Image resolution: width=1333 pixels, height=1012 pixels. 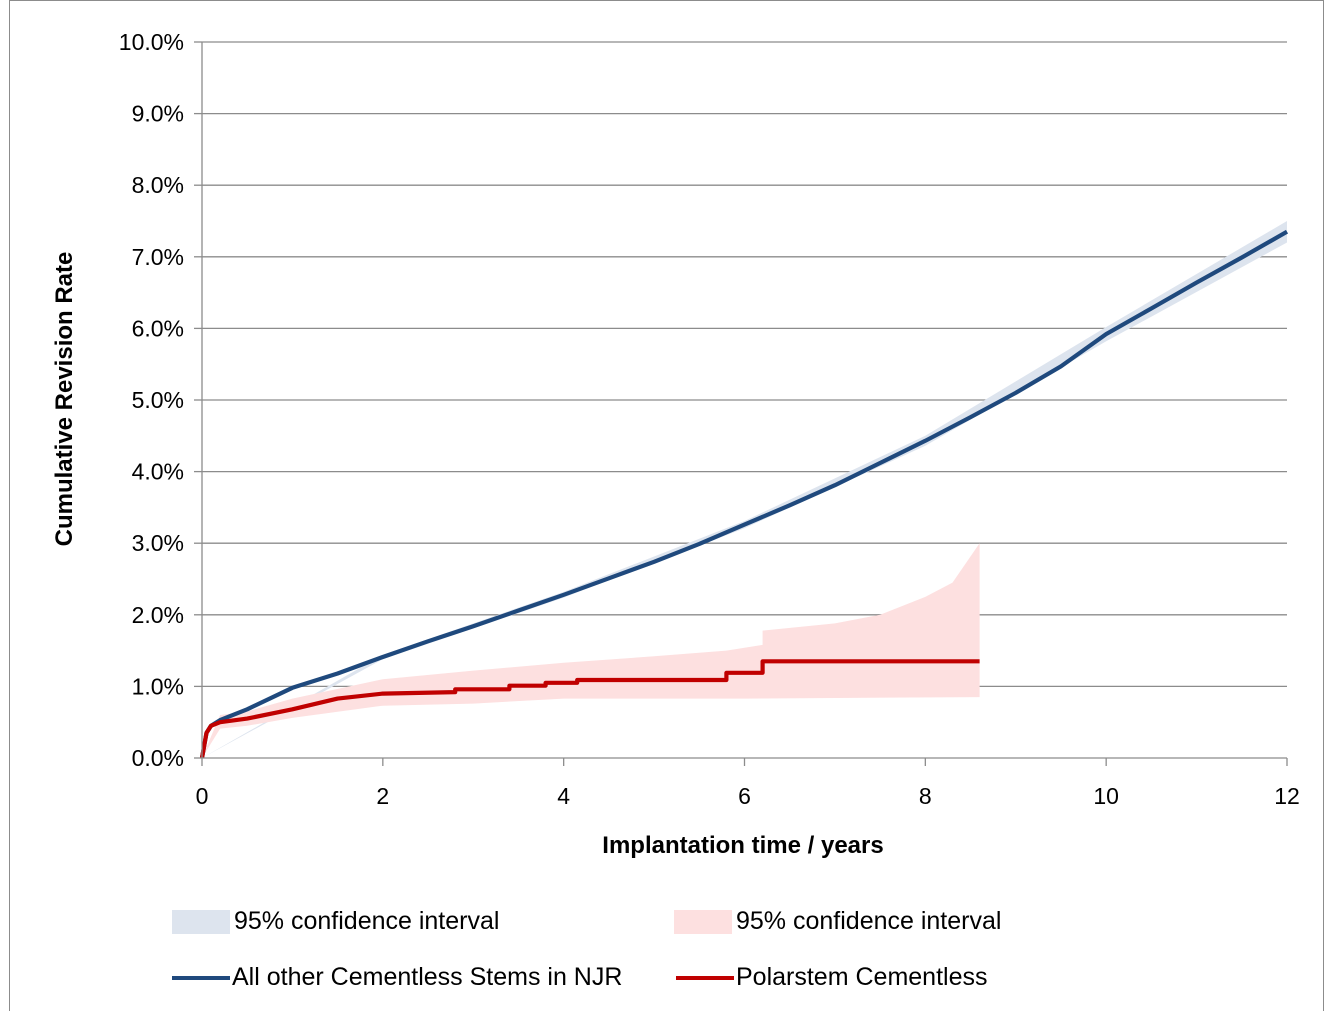 I want to click on y-tick-label: 9.0%, so click(x=158, y=114).